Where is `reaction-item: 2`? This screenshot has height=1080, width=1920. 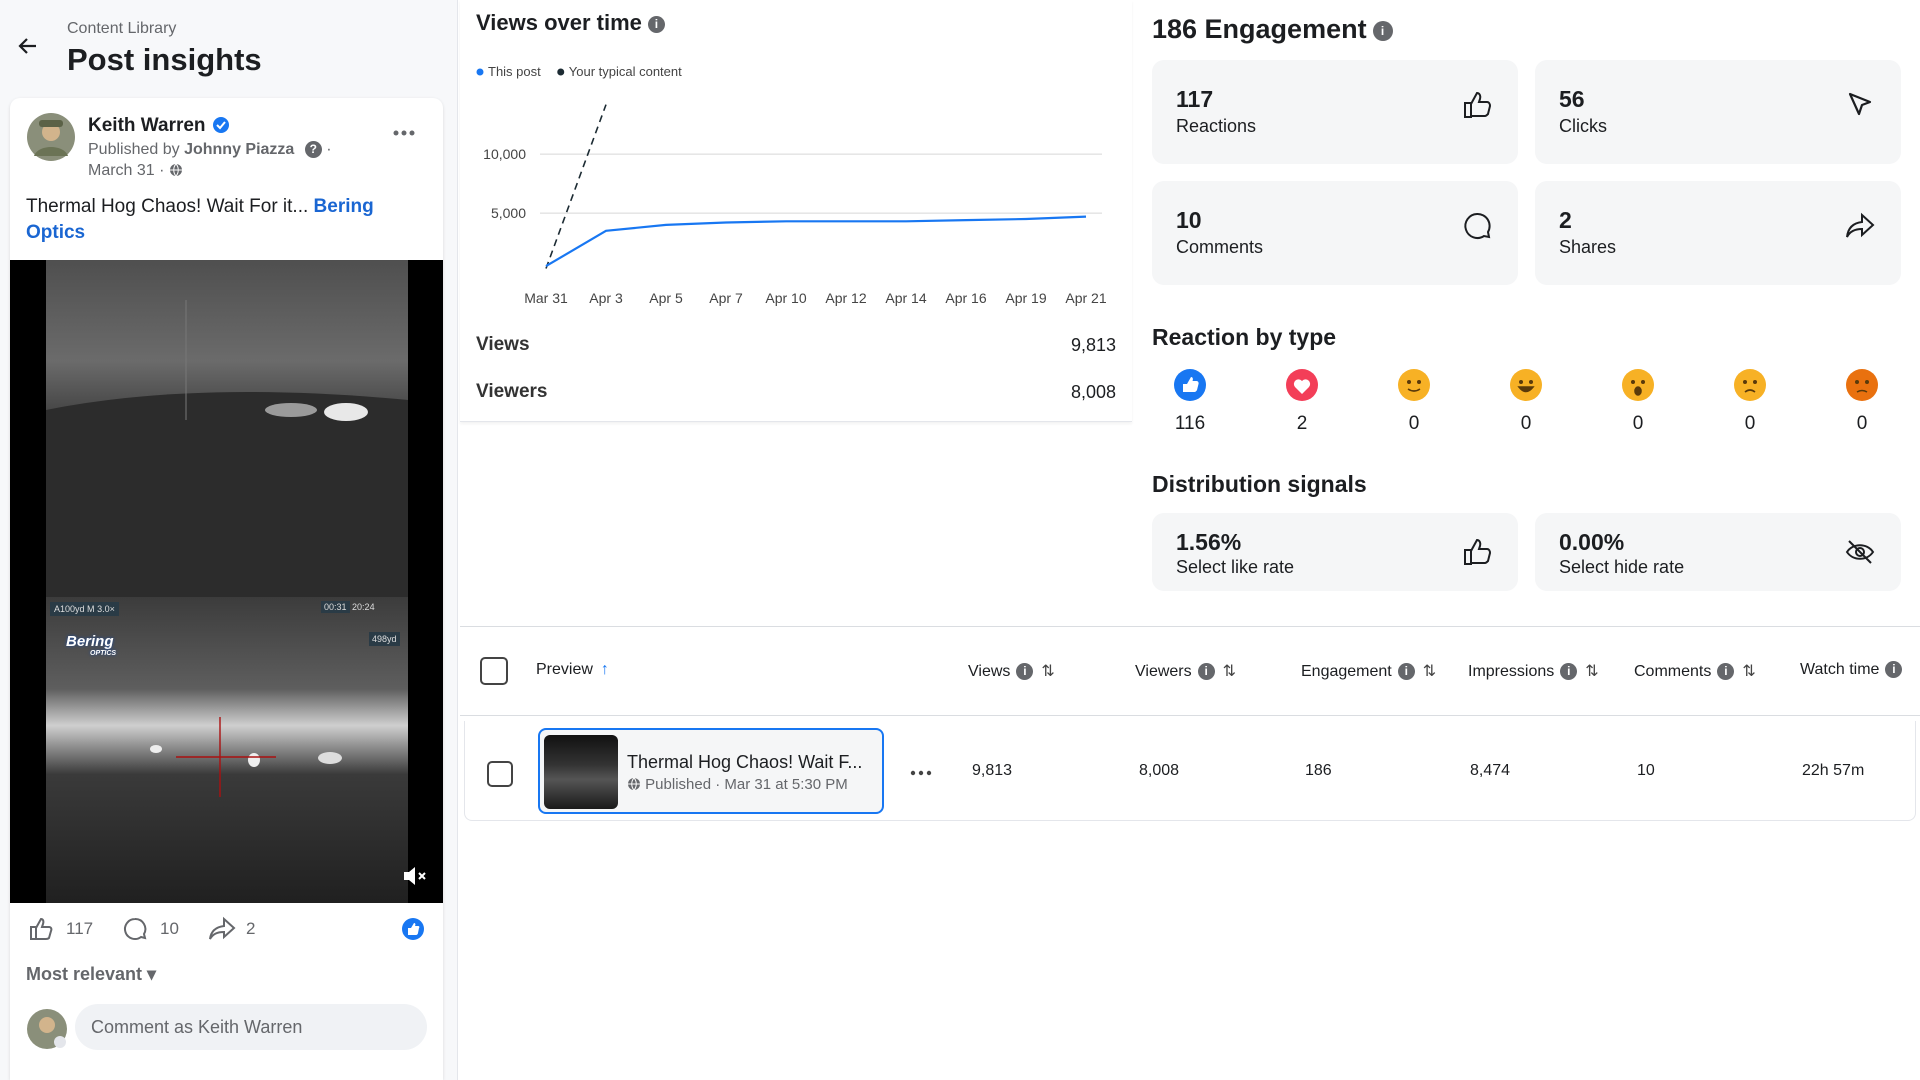
reaction-item: 2 is located at coordinates (1302, 401).